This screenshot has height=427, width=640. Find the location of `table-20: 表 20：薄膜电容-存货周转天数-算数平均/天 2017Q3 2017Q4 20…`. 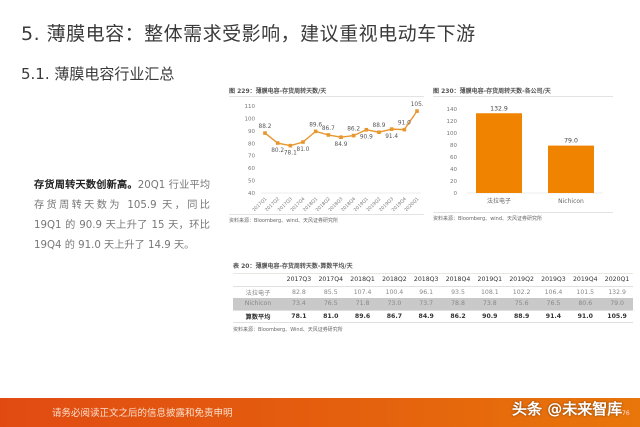

table-20: 表 20：薄膜电容-存货周转天数-算数平均/天 2017Q3 2017Q4 20… is located at coordinates (433, 297).